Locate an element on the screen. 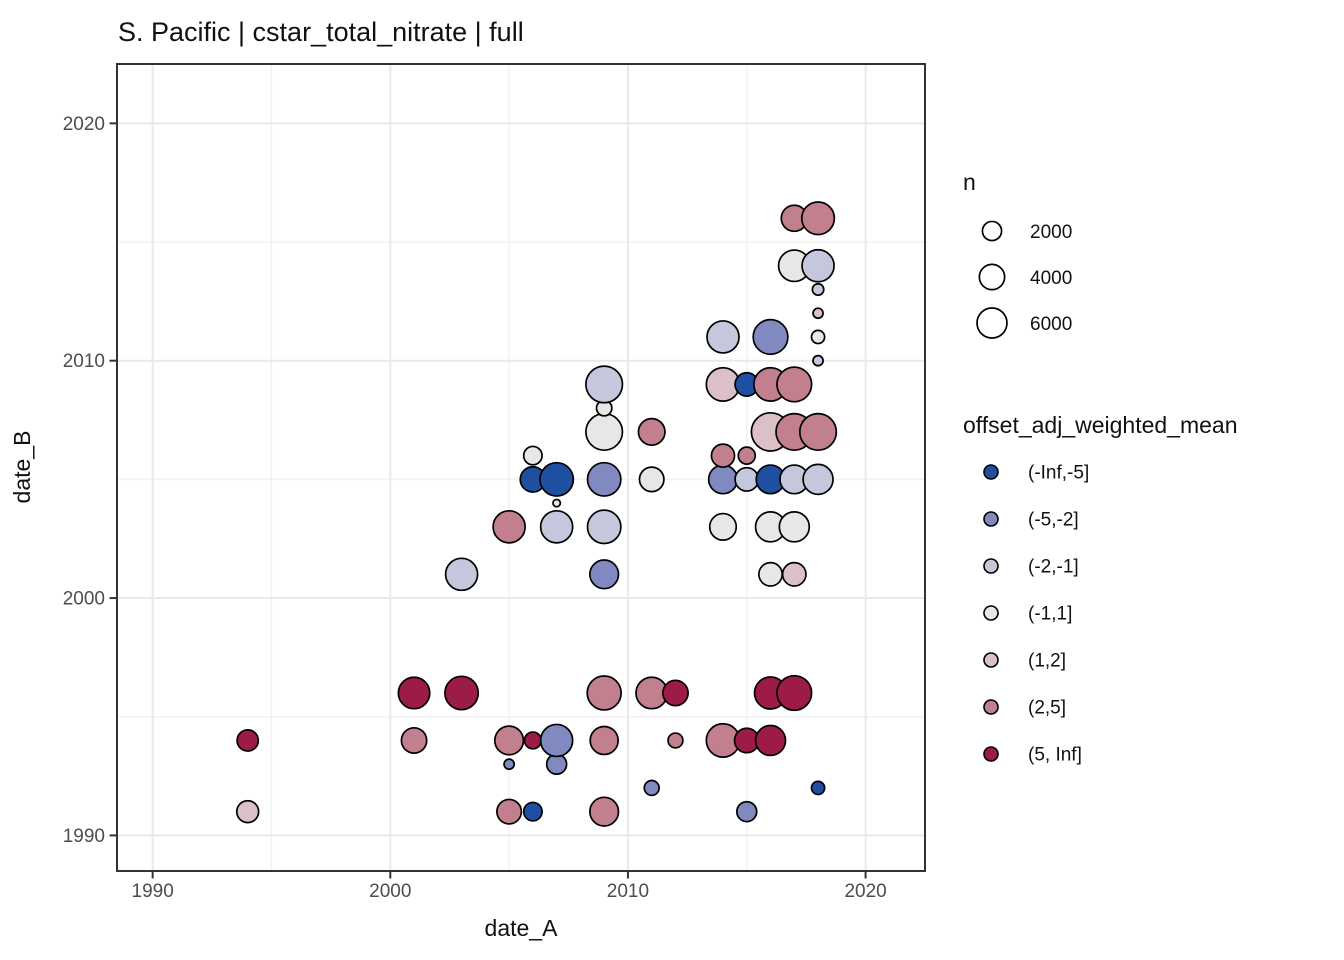 Image resolution: width=1344 pixels, height=960 pixels. x-tick-label: 1990 is located at coordinates (153, 891).